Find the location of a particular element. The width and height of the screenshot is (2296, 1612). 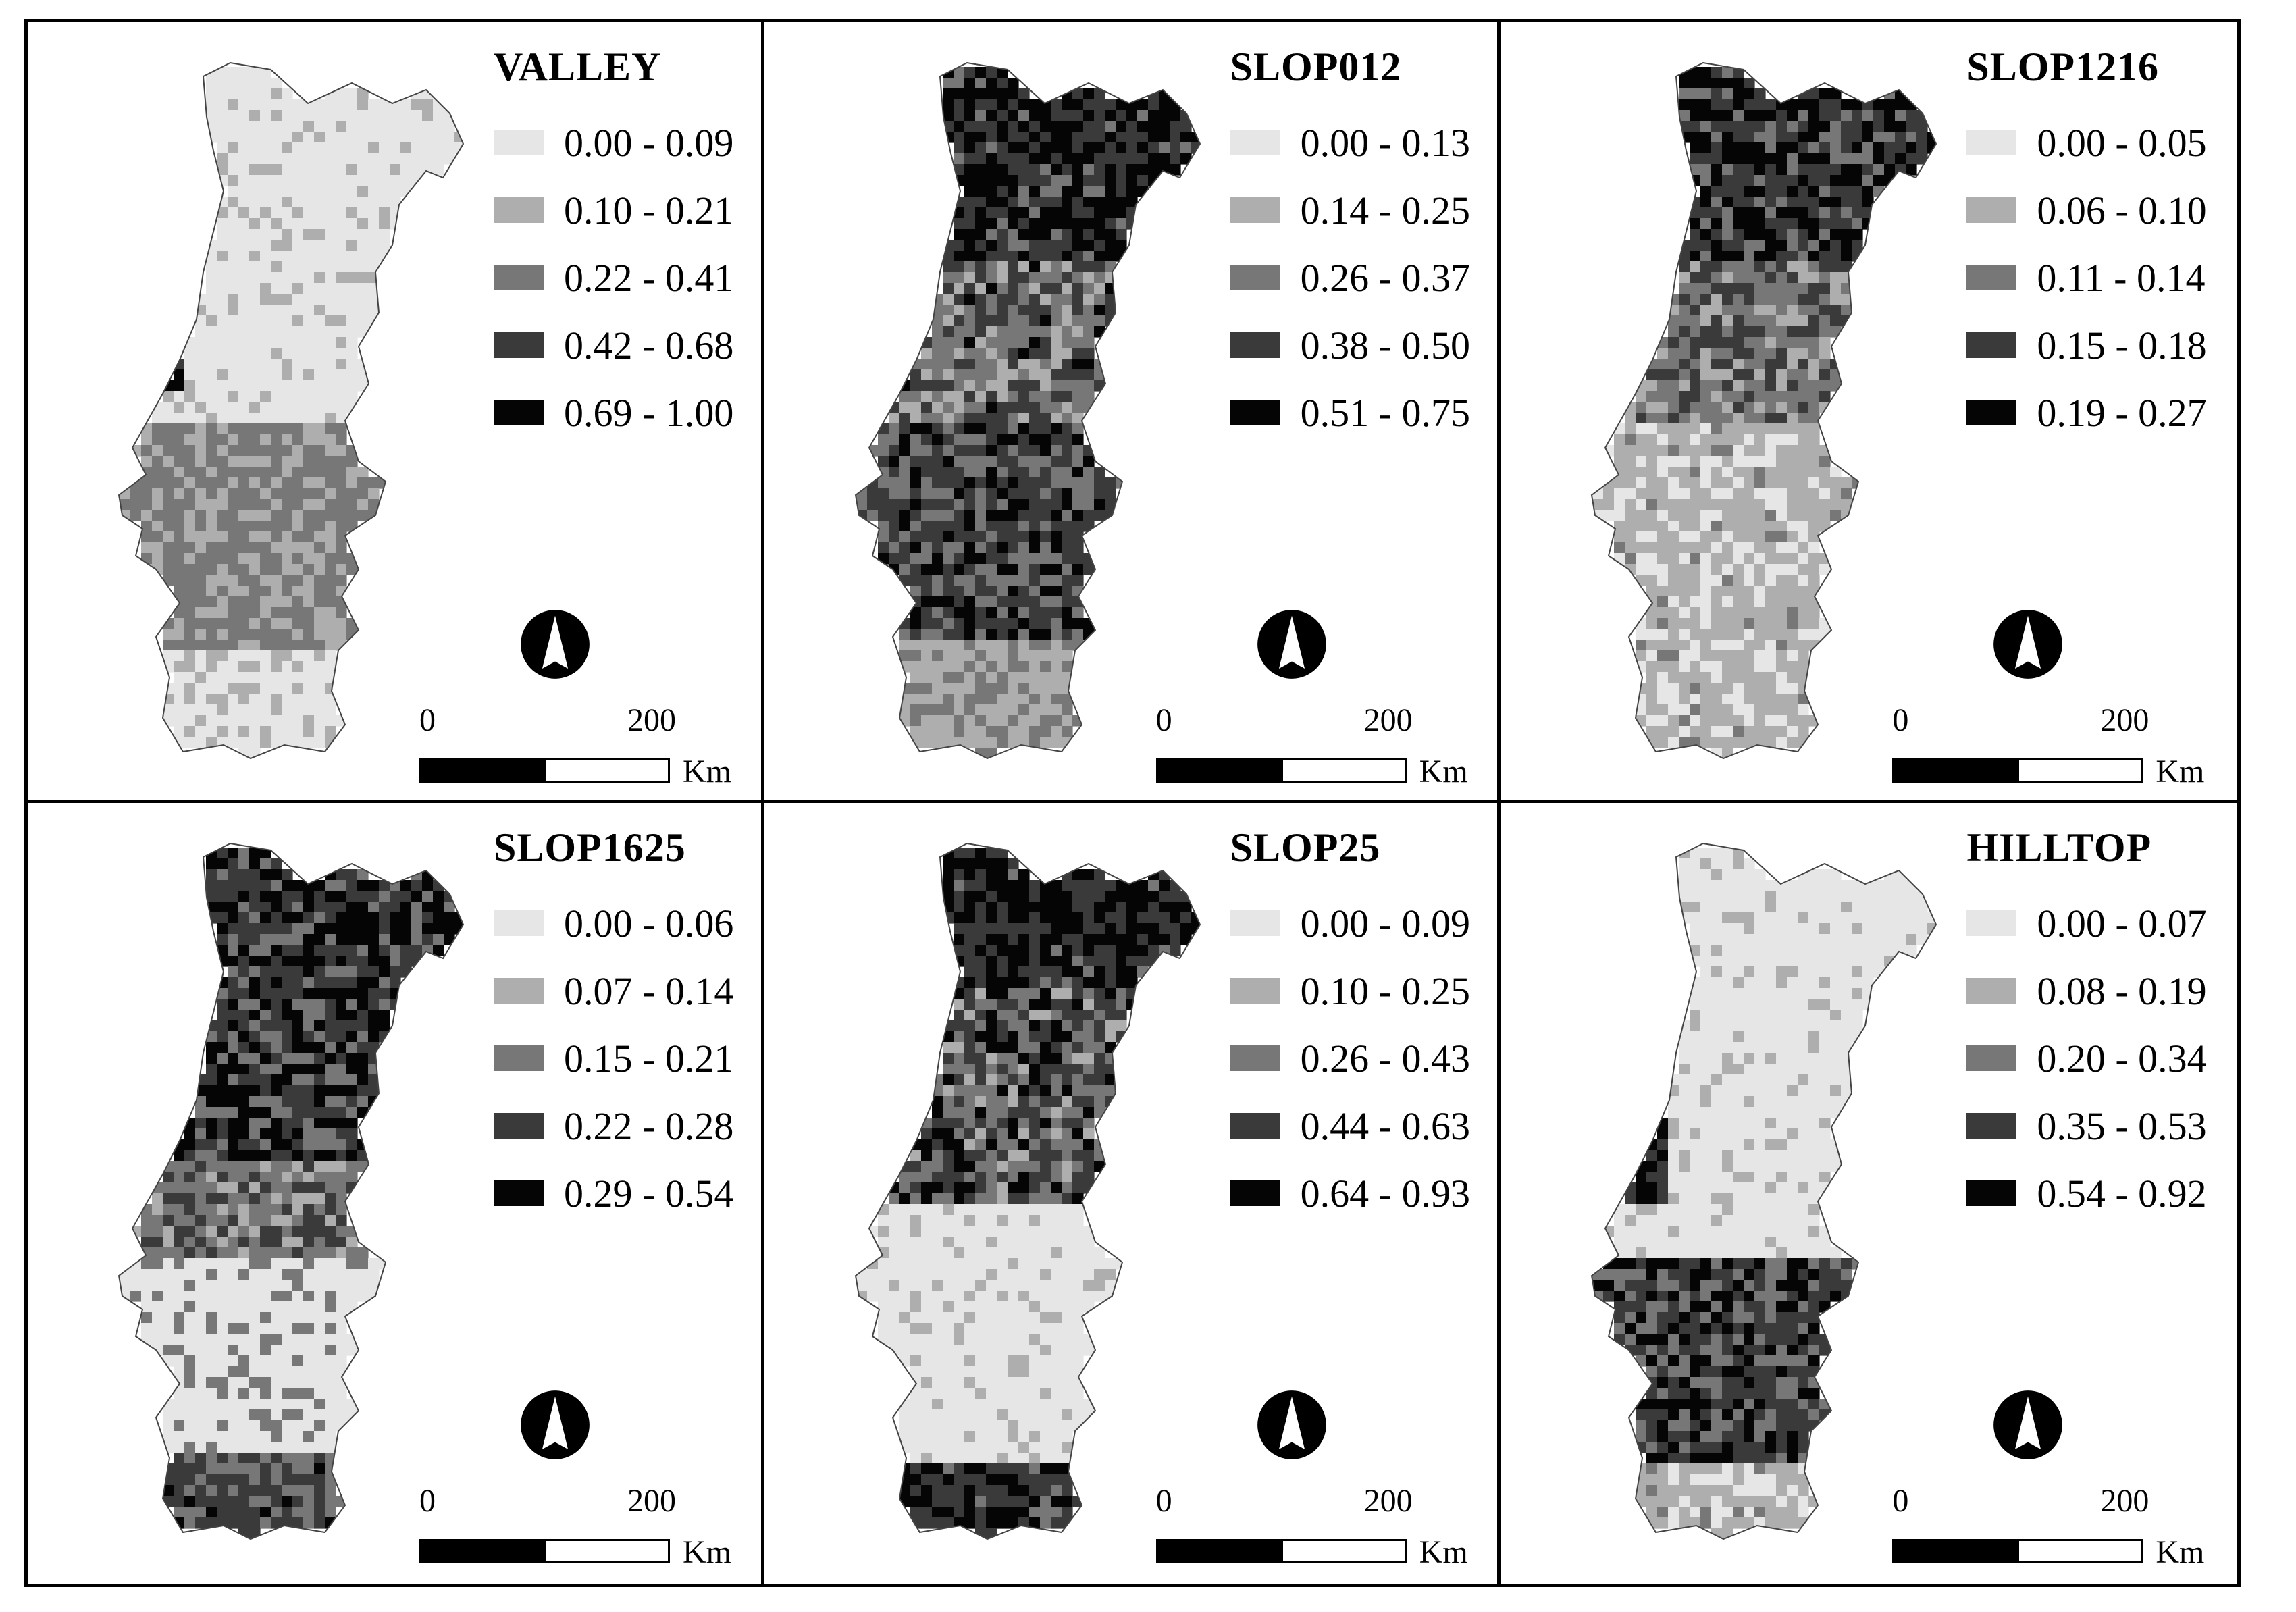

map-cells is located at coordinates (291, 413).